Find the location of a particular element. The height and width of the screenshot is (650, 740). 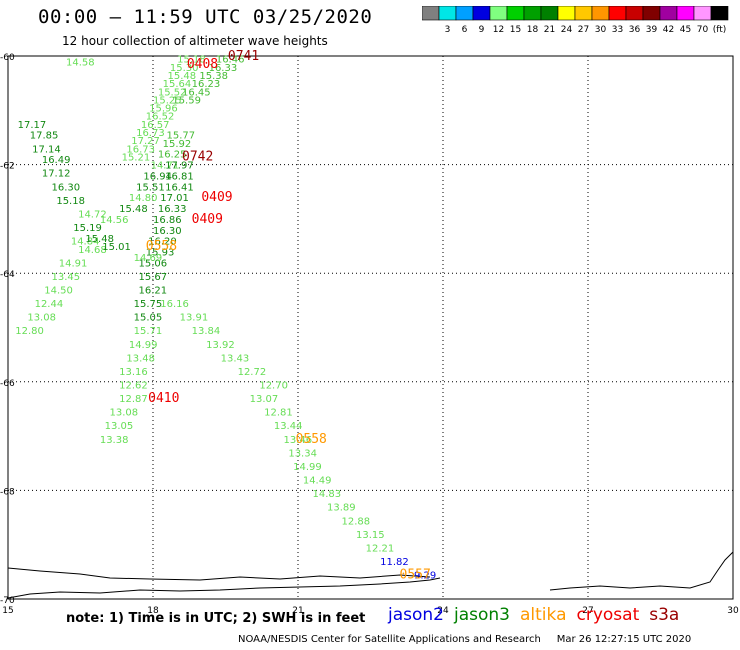

swh-value-label: 16.25 is located at coordinates (172, 155).